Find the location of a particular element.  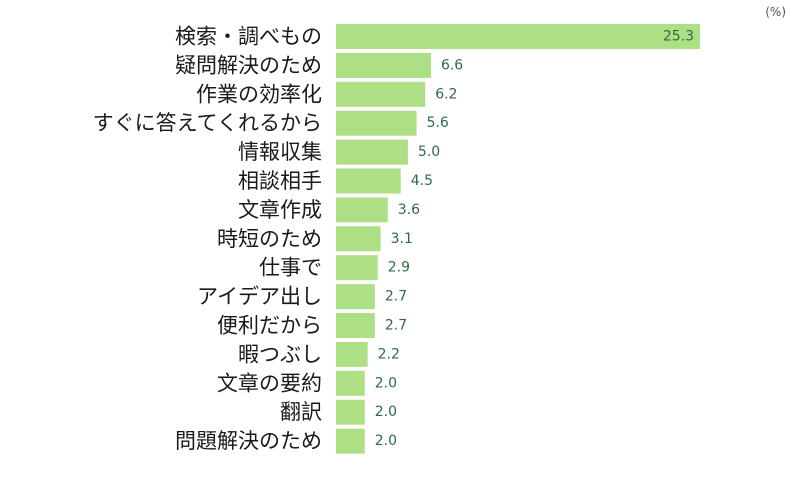

value-label: 6.6 is located at coordinates (452, 65).